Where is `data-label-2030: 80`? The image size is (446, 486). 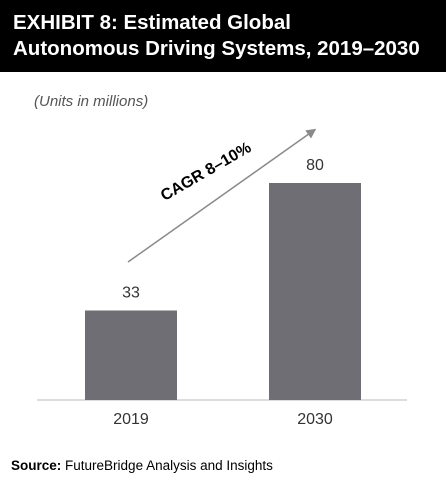
data-label-2030: 80 is located at coordinates (315, 165).